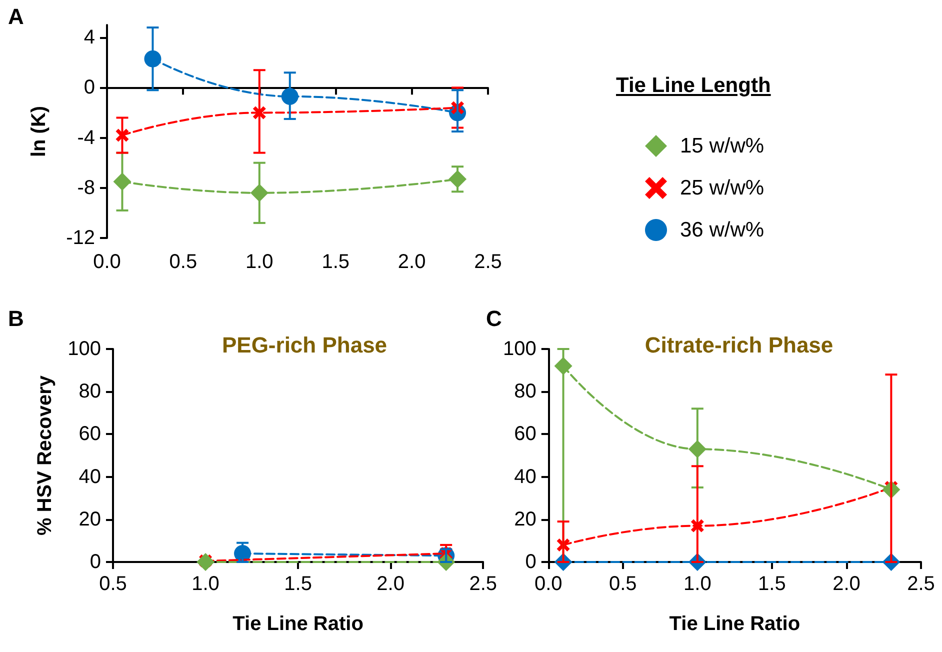 Image resolution: width=942 pixels, height=652 pixels. I want to click on text: C, so click(494, 319).